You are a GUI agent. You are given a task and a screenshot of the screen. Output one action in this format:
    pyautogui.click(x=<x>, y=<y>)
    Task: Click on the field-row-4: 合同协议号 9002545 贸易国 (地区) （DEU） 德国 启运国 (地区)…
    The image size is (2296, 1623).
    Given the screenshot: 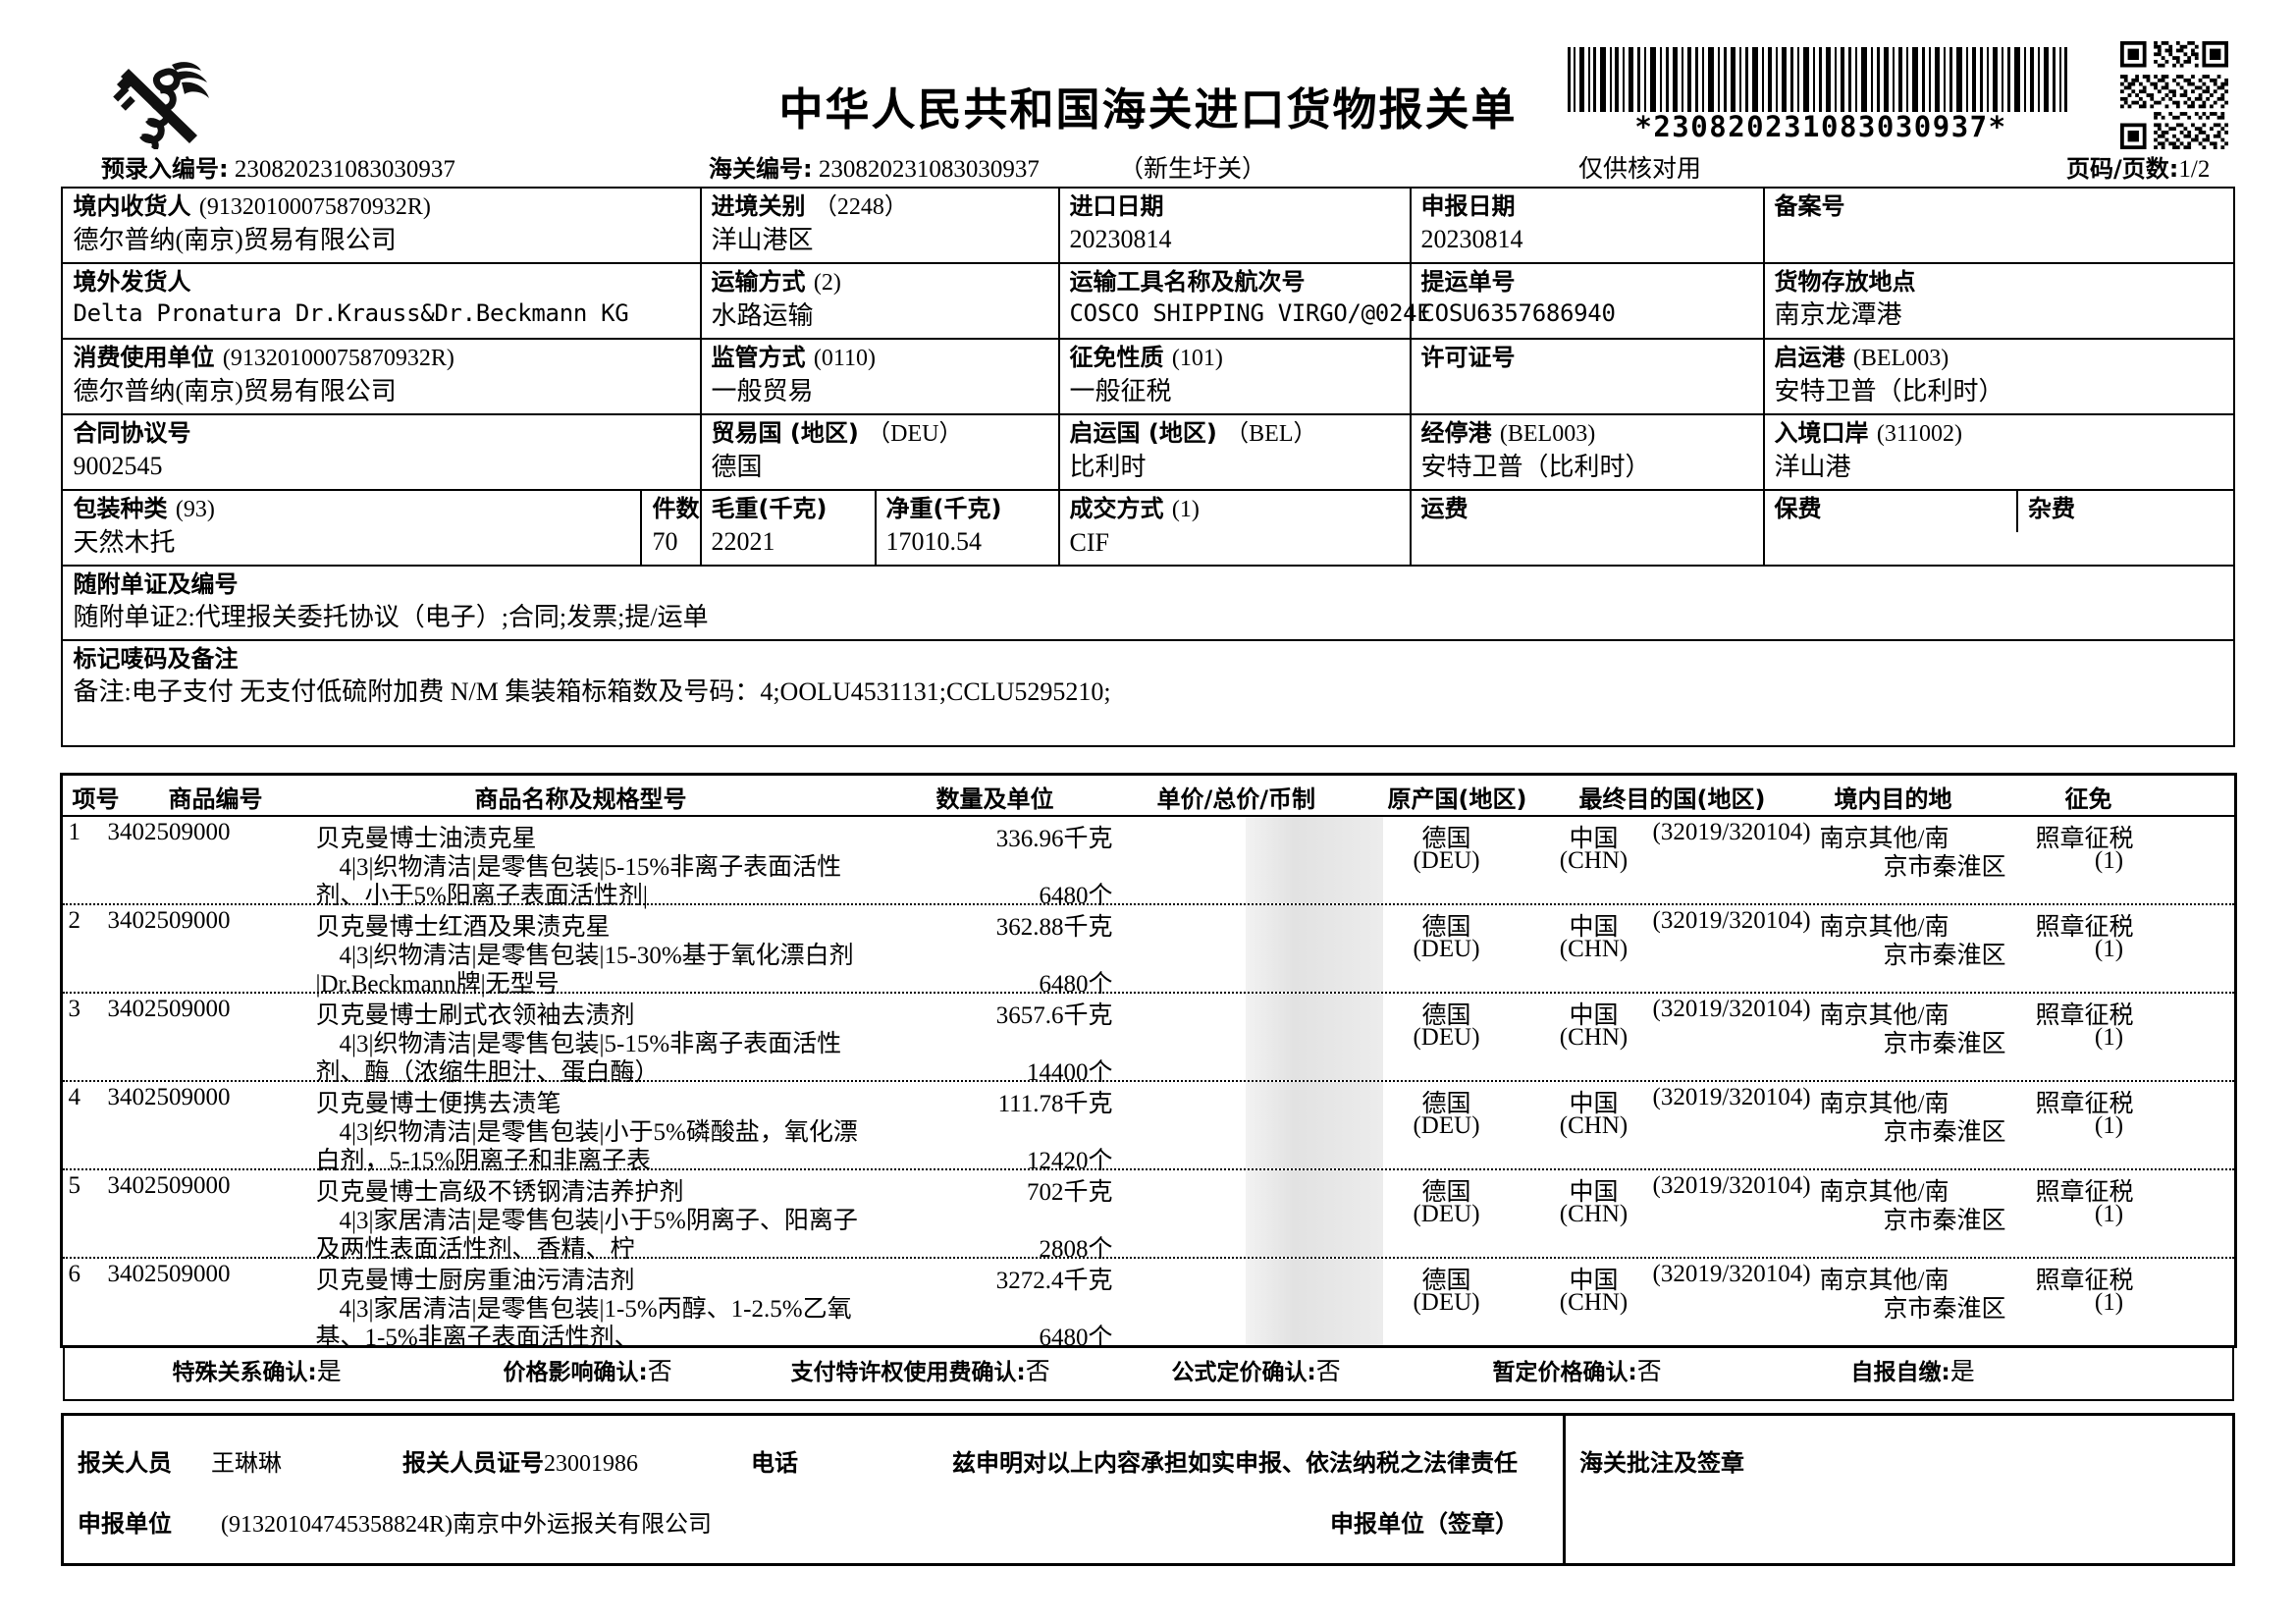 What is the action you would take?
    pyautogui.click(x=1148, y=451)
    